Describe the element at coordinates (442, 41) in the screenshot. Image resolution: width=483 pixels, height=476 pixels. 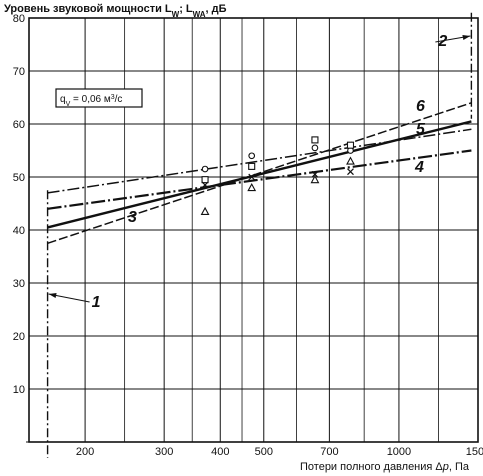
I see `reference-label-2: 2` at that location.